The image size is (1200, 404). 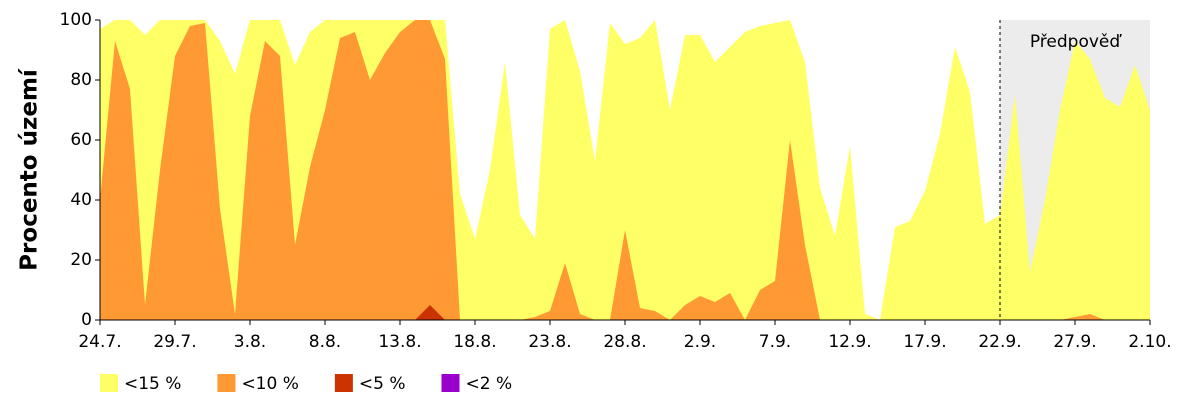 What do you see at coordinates (250, 342) in the screenshot?
I see `x-tick-label: 3.8.` at bounding box center [250, 342].